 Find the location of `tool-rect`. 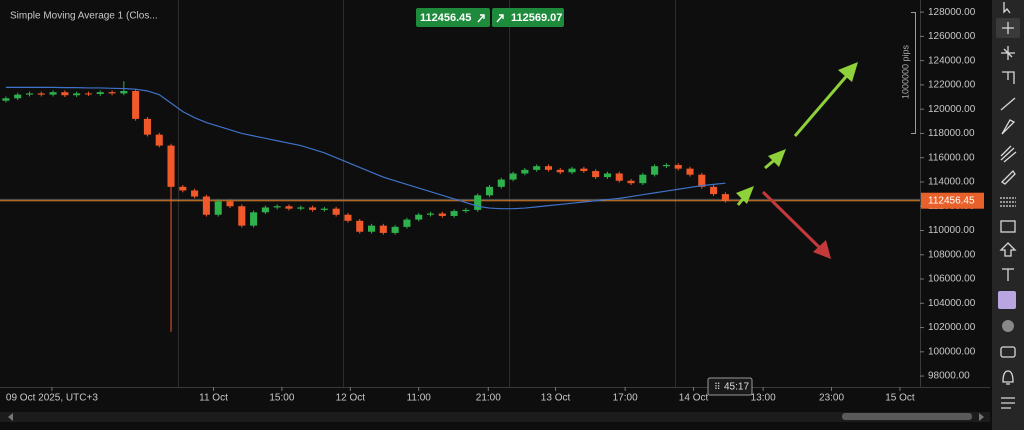

tool-rect is located at coordinates (1008, 226).